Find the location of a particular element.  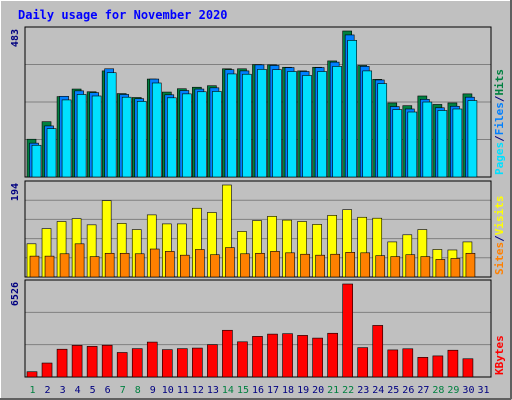

legend-part: Hits is located at coordinates (499, 82).